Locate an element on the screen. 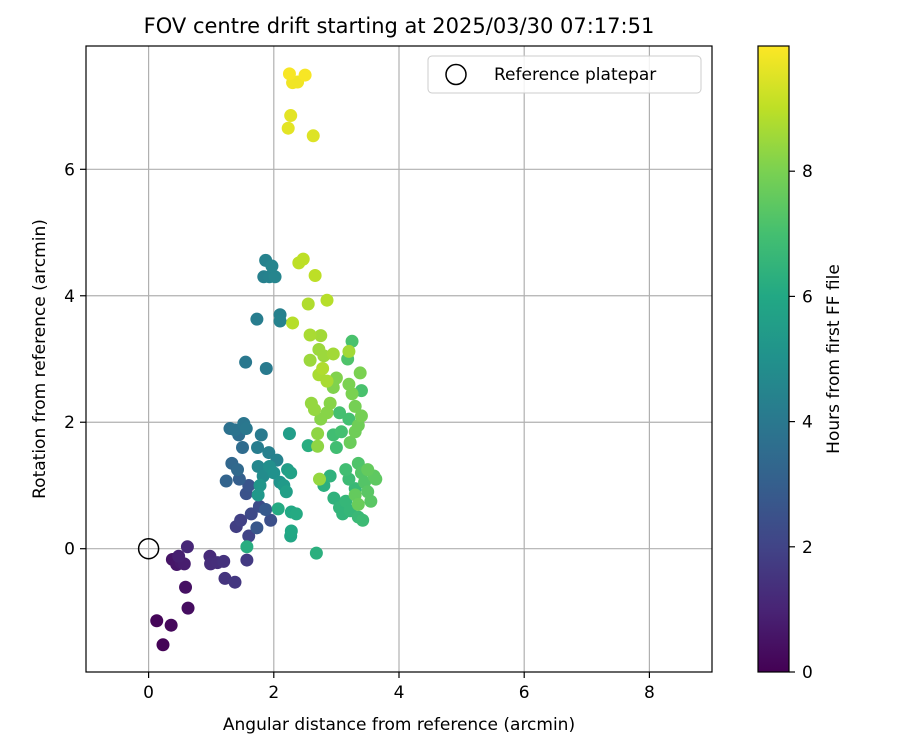  x-tick-label: 6 is located at coordinates (524, 693).